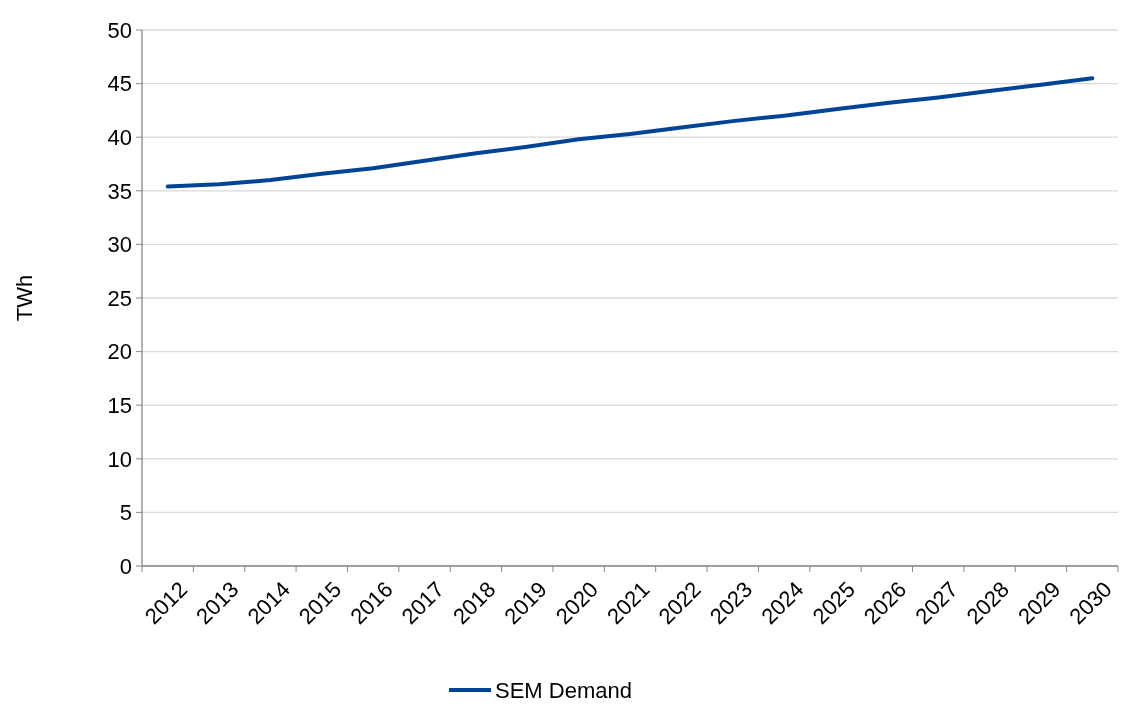 The width and height of the screenshot is (1128, 708). I want to click on y-axis-title: TWh, so click(24, 298).